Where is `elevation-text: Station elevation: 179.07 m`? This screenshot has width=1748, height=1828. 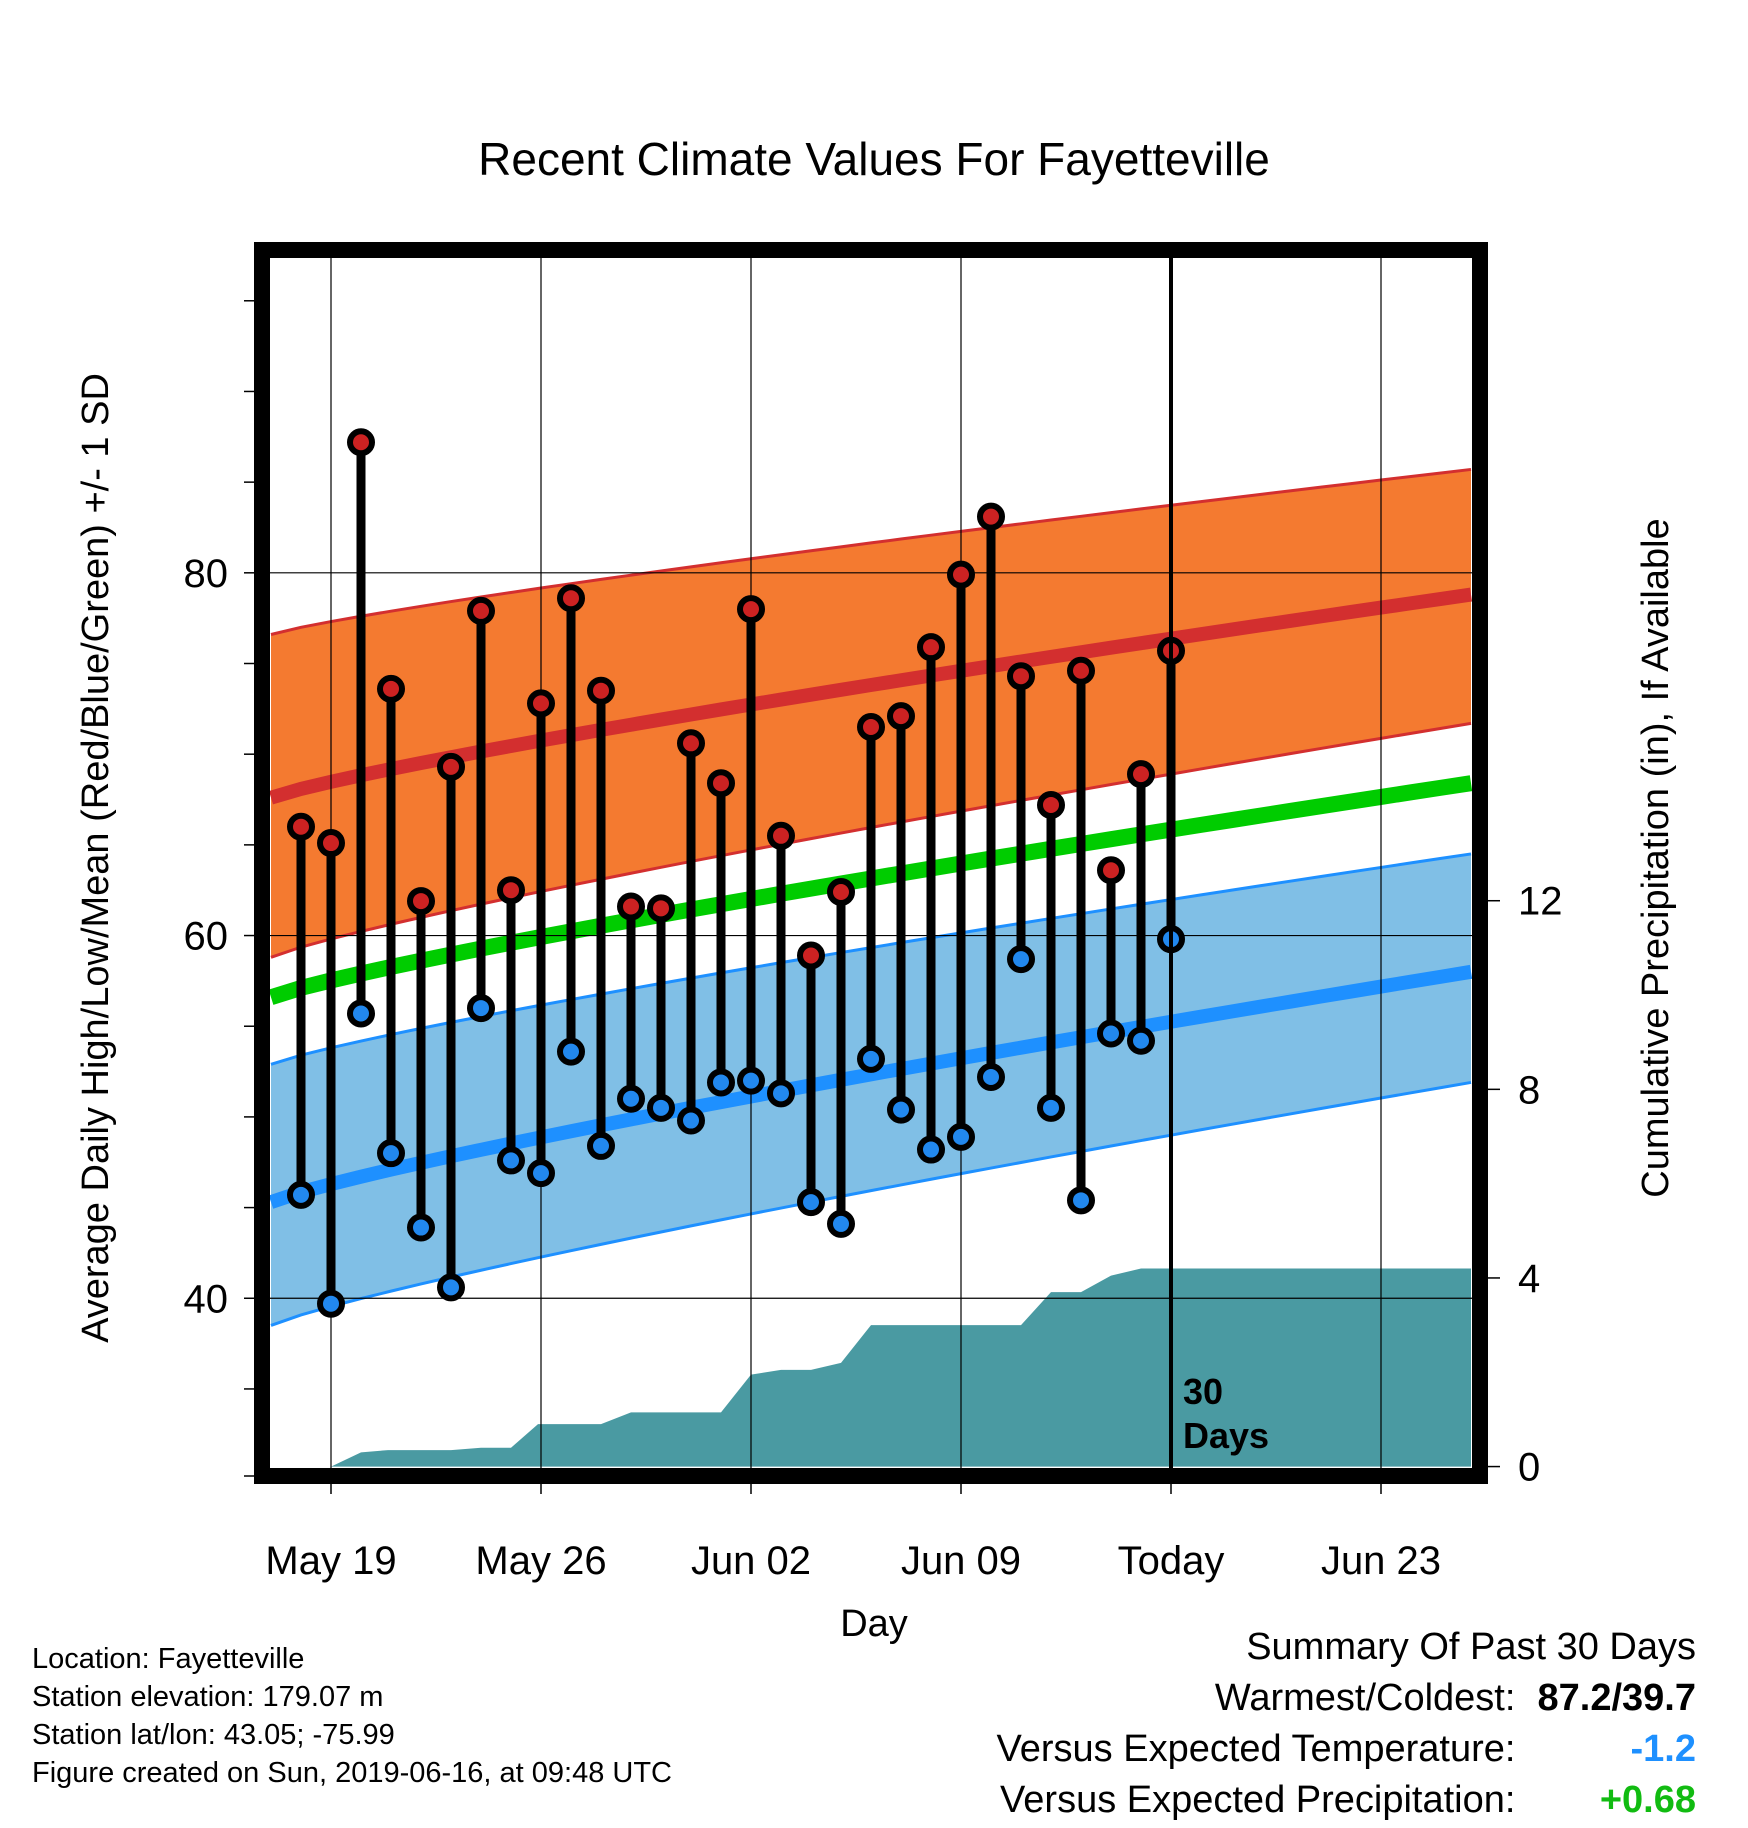 elevation-text: Station elevation: 179.07 m is located at coordinates (208, 1697).